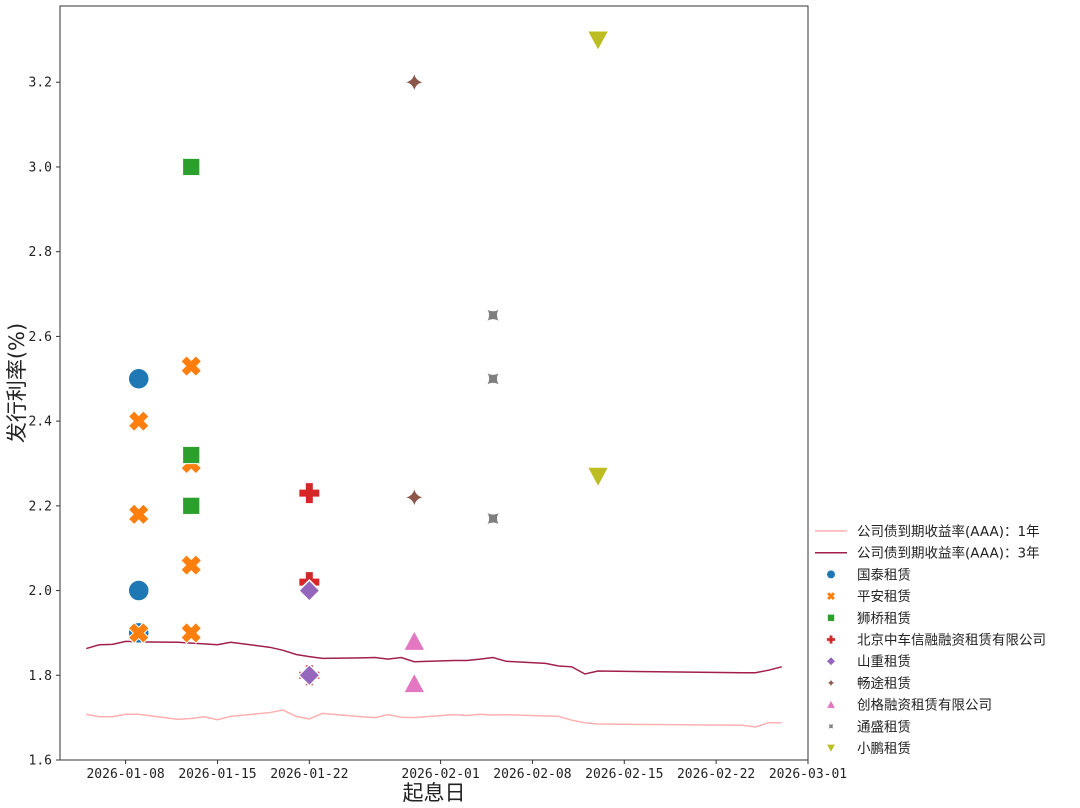 The height and width of the screenshot is (808, 1080). What do you see at coordinates (40, 761) in the screenshot?
I see `y-tick-label-1: 1.6` at bounding box center [40, 761].